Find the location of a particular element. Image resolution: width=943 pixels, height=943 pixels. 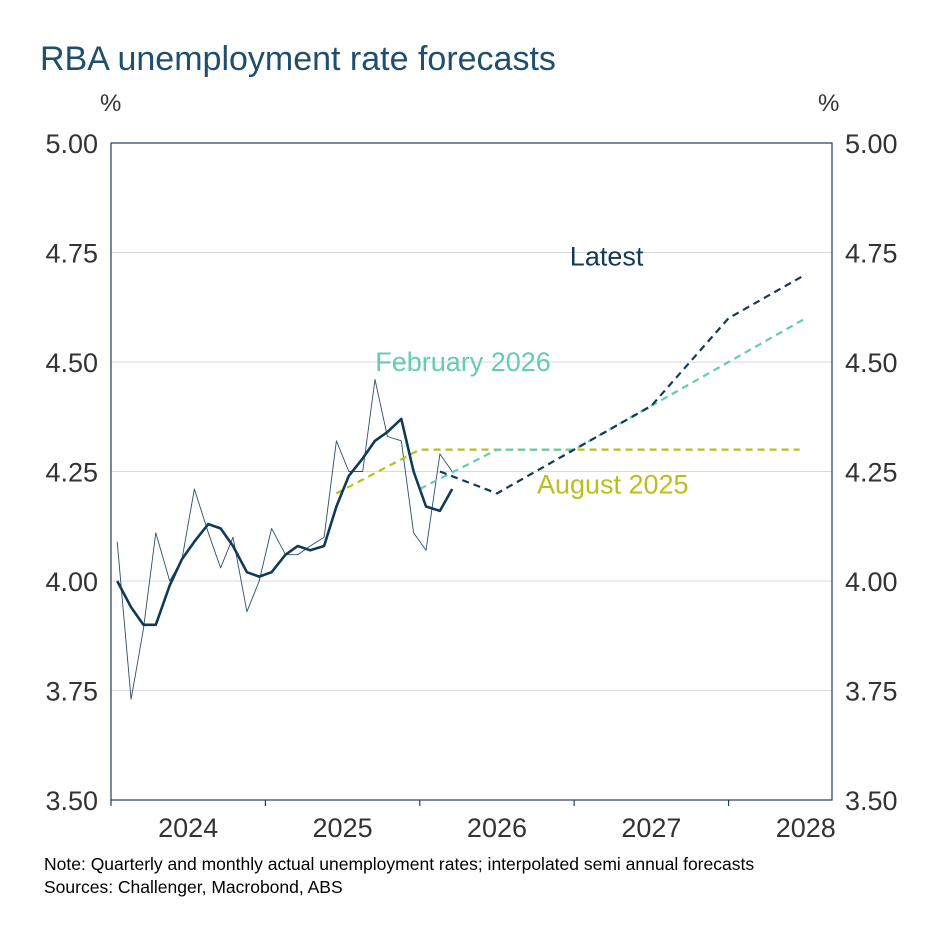

x-tick-label: 2025 is located at coordinates (343, 828).